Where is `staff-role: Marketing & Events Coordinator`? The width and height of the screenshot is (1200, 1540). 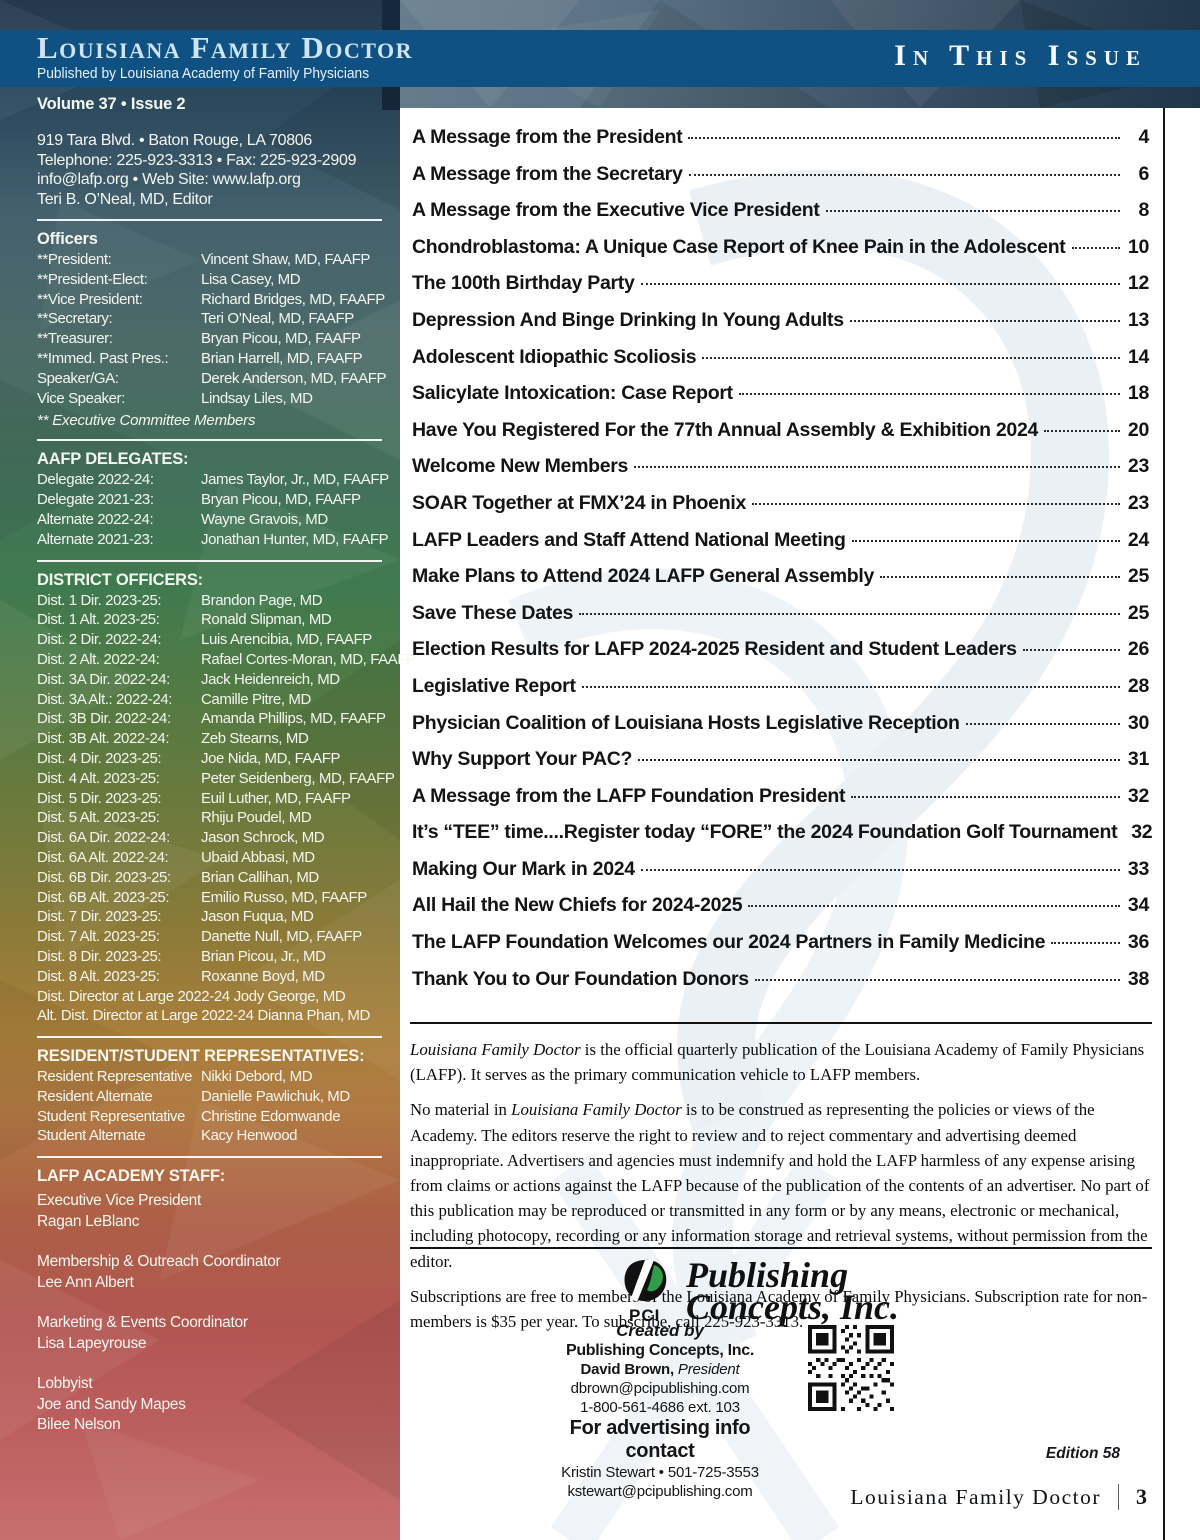
staff-role: Marketing & Events Coordinator is located at coordinates (142, 1323).